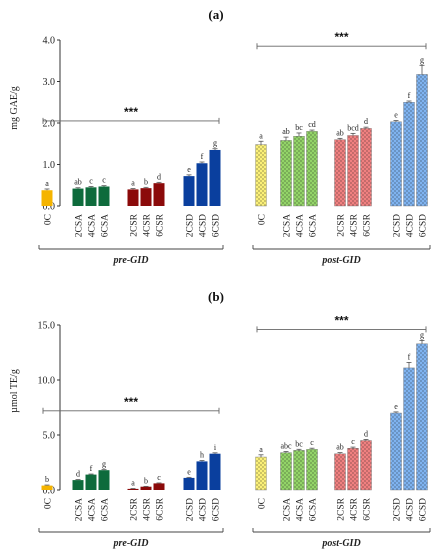 This screenshot has height=550, width=433. What do you see at coordinates (93, 225) in the screenshot?
I see `category-label: 4CSA` at bounding box center [93, 225].